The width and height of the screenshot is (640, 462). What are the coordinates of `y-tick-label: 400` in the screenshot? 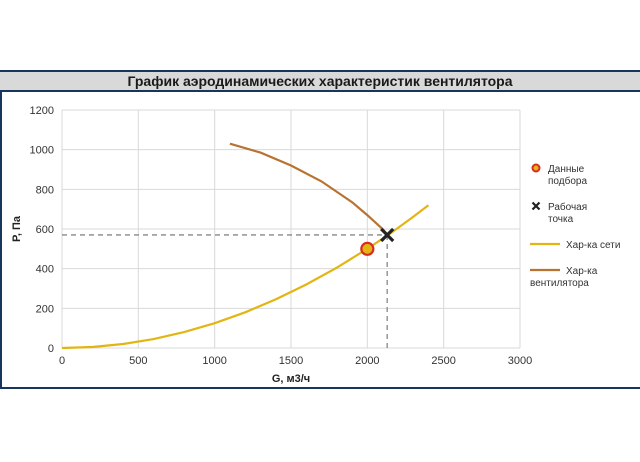 It's located at (45, 270).